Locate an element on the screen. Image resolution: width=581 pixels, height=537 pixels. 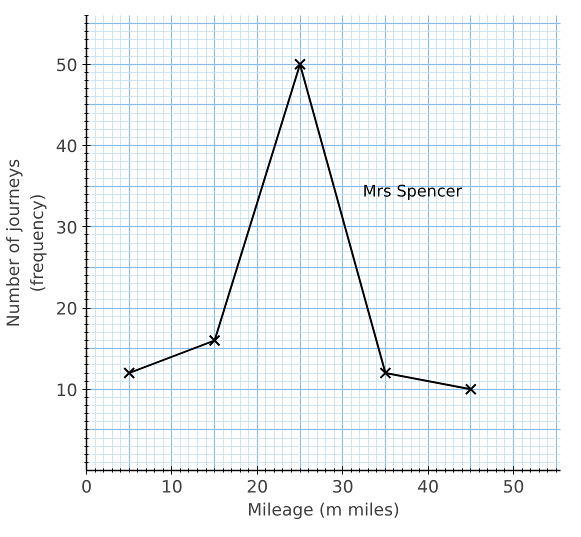
y-axis-title: Number of journeys (frequency) is located at coordinates (26, 243).